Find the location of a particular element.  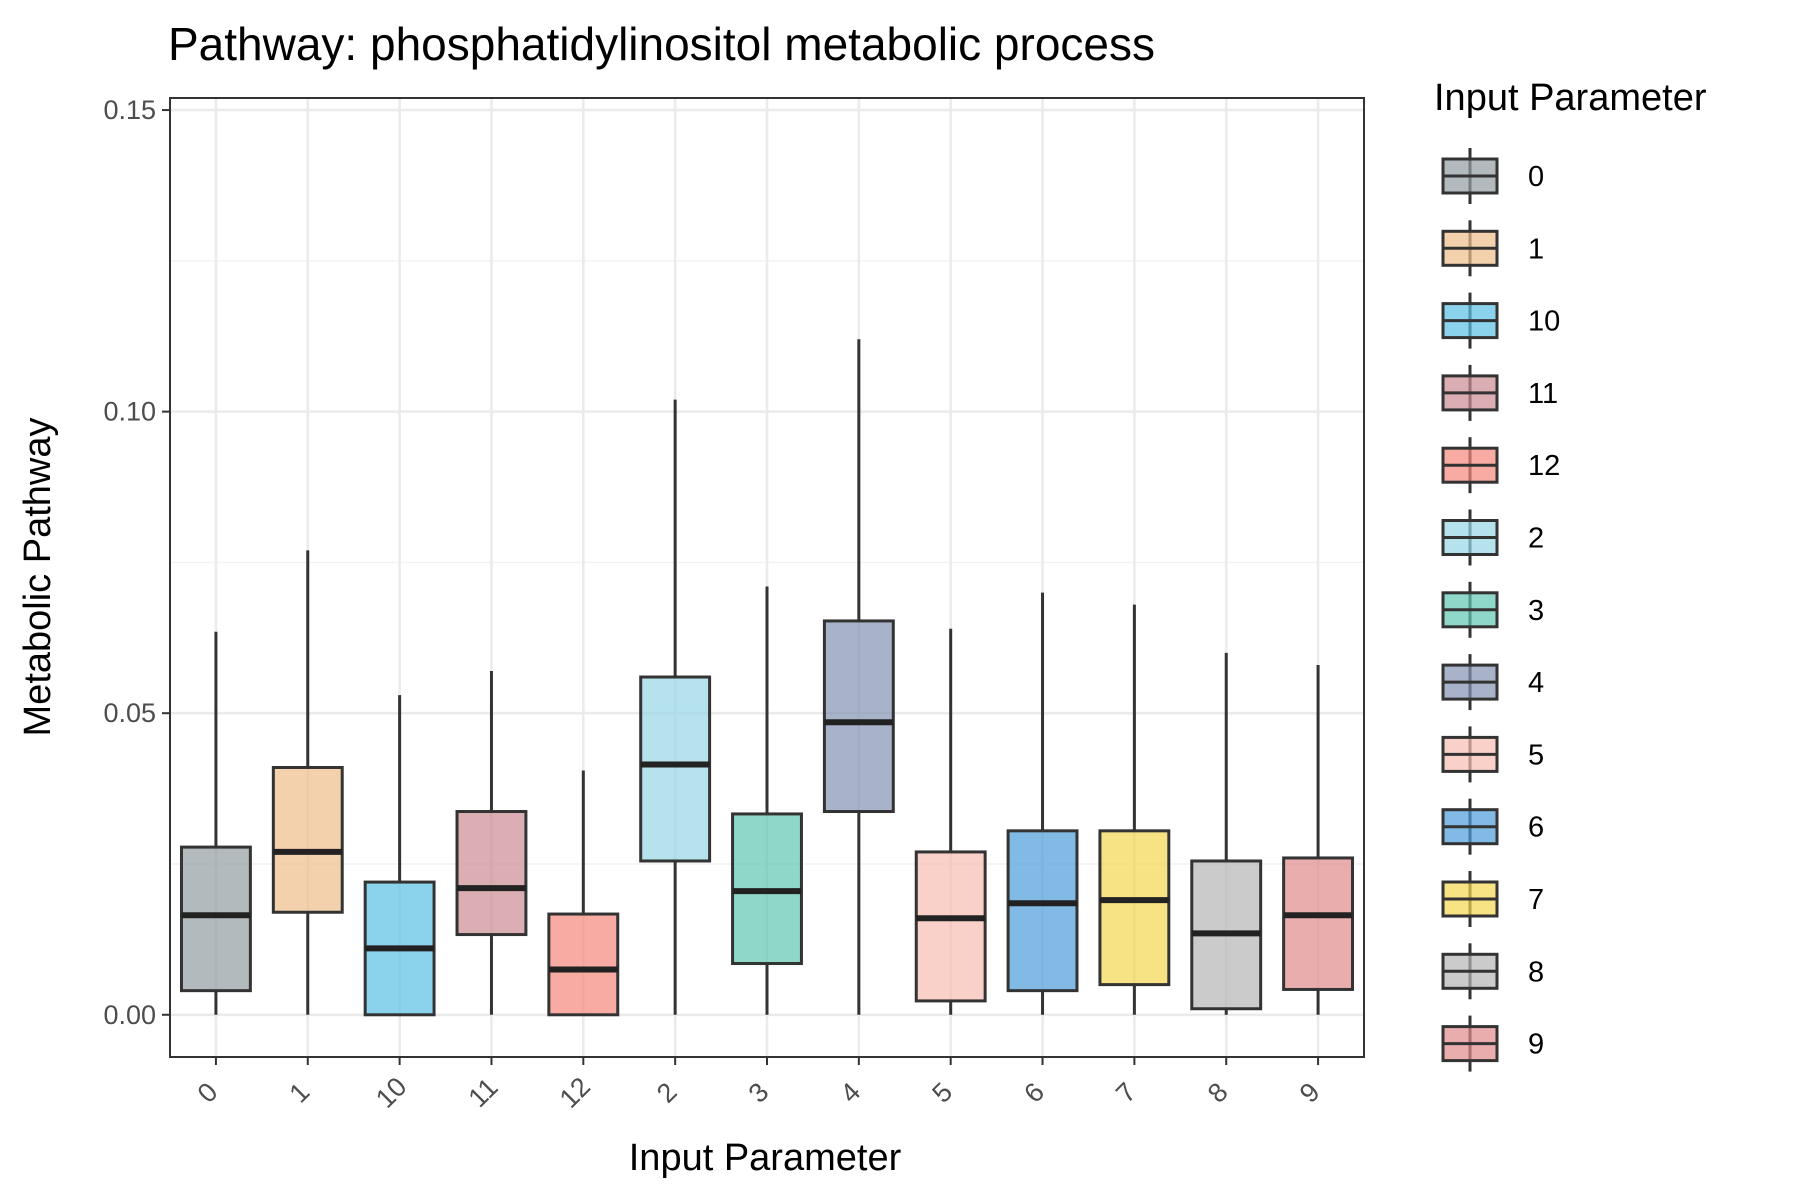

legend-item-0: 0 is located at coordinates (1492, 176).